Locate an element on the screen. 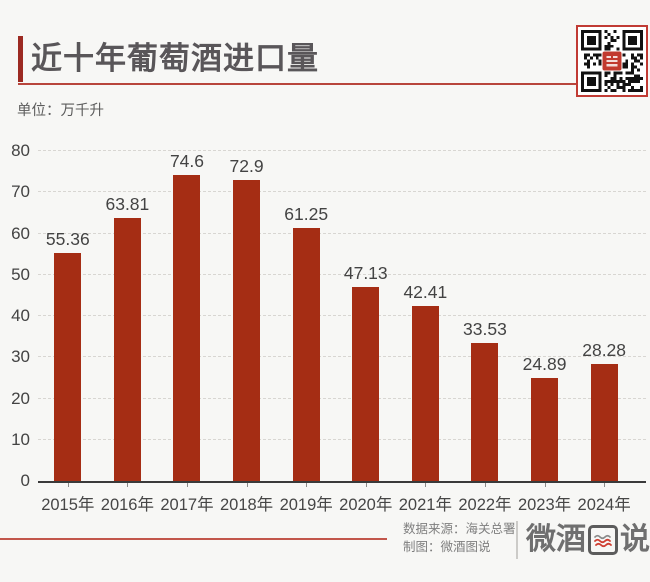 This screenshot has width=650, height=582. x-axis-label-2018年: 2018年 is located at coordinates (246, 505).